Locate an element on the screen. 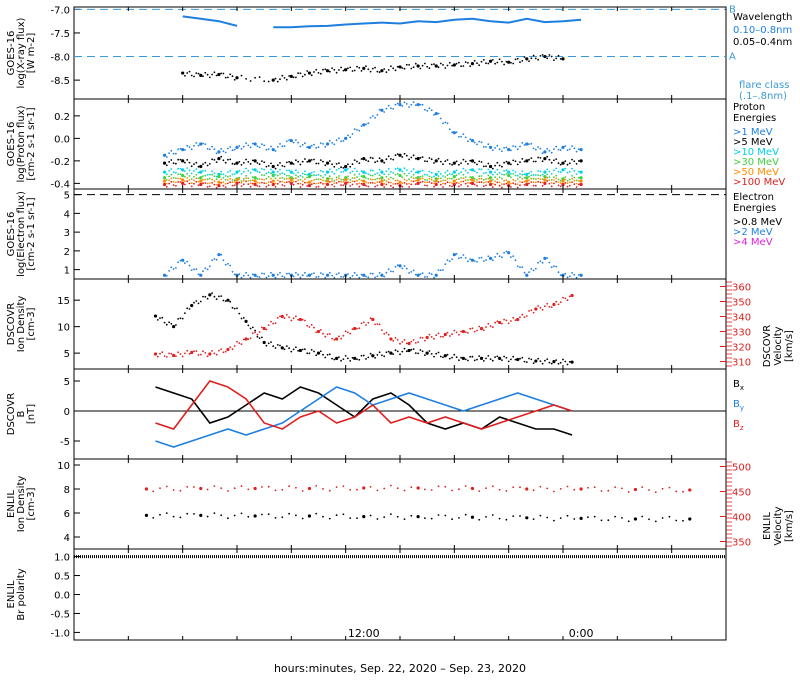 The height and width of the screenshot is (680, 800). series-0.05–0.4nm is located at coordinates (373, 68).